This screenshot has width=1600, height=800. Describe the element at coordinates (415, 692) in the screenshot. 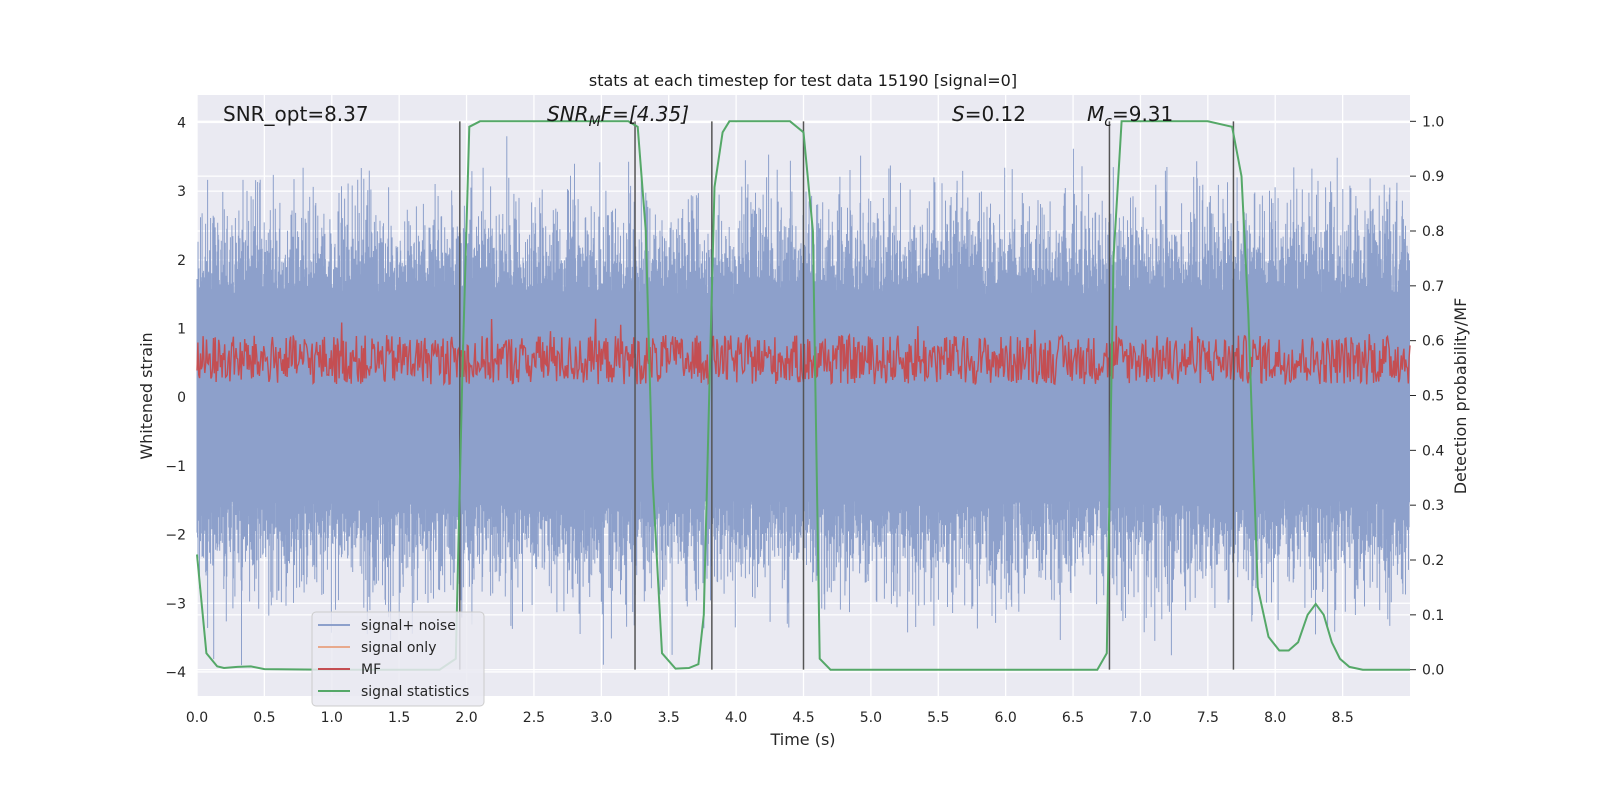

I see `legend-label-signal-statistics: signal statistics` at that location.